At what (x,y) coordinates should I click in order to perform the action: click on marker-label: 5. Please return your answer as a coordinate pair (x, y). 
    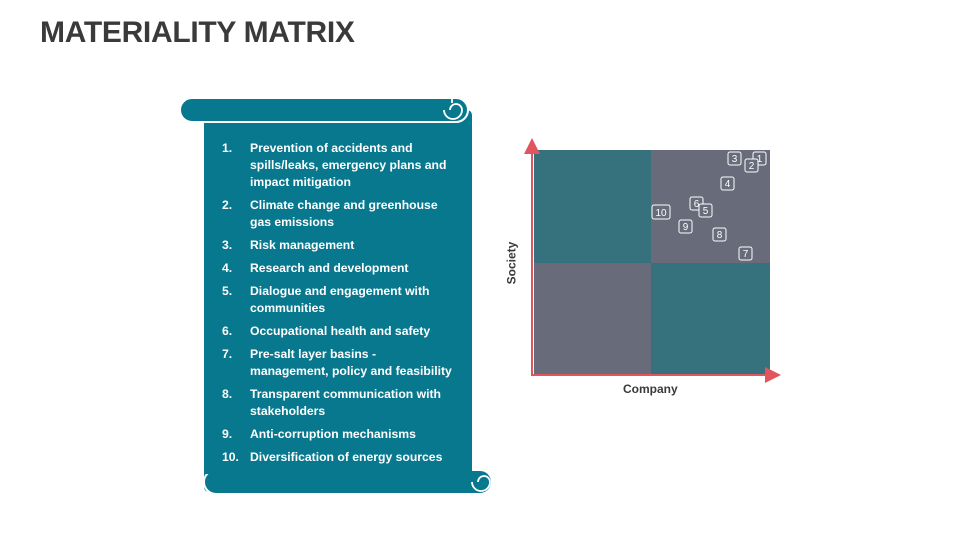
    Looking at the image, I should click on (706, 211).